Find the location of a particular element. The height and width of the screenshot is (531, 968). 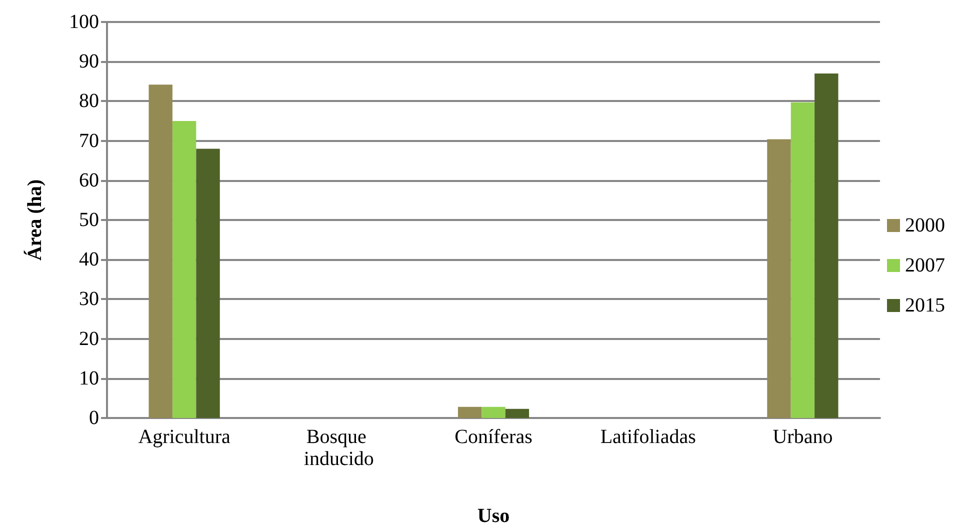

y-tick-label: 10 is located at coordinates (89, 378).